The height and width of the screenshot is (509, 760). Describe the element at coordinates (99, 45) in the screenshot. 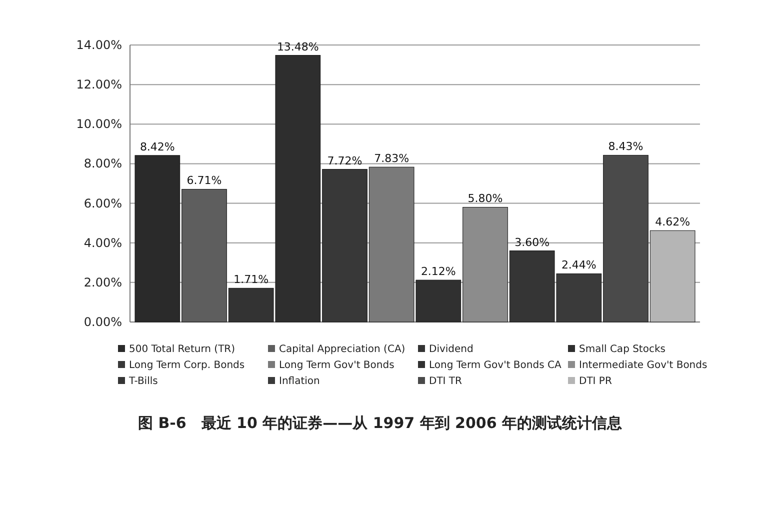

I see `y-tick-label: 14.00%` at that location.